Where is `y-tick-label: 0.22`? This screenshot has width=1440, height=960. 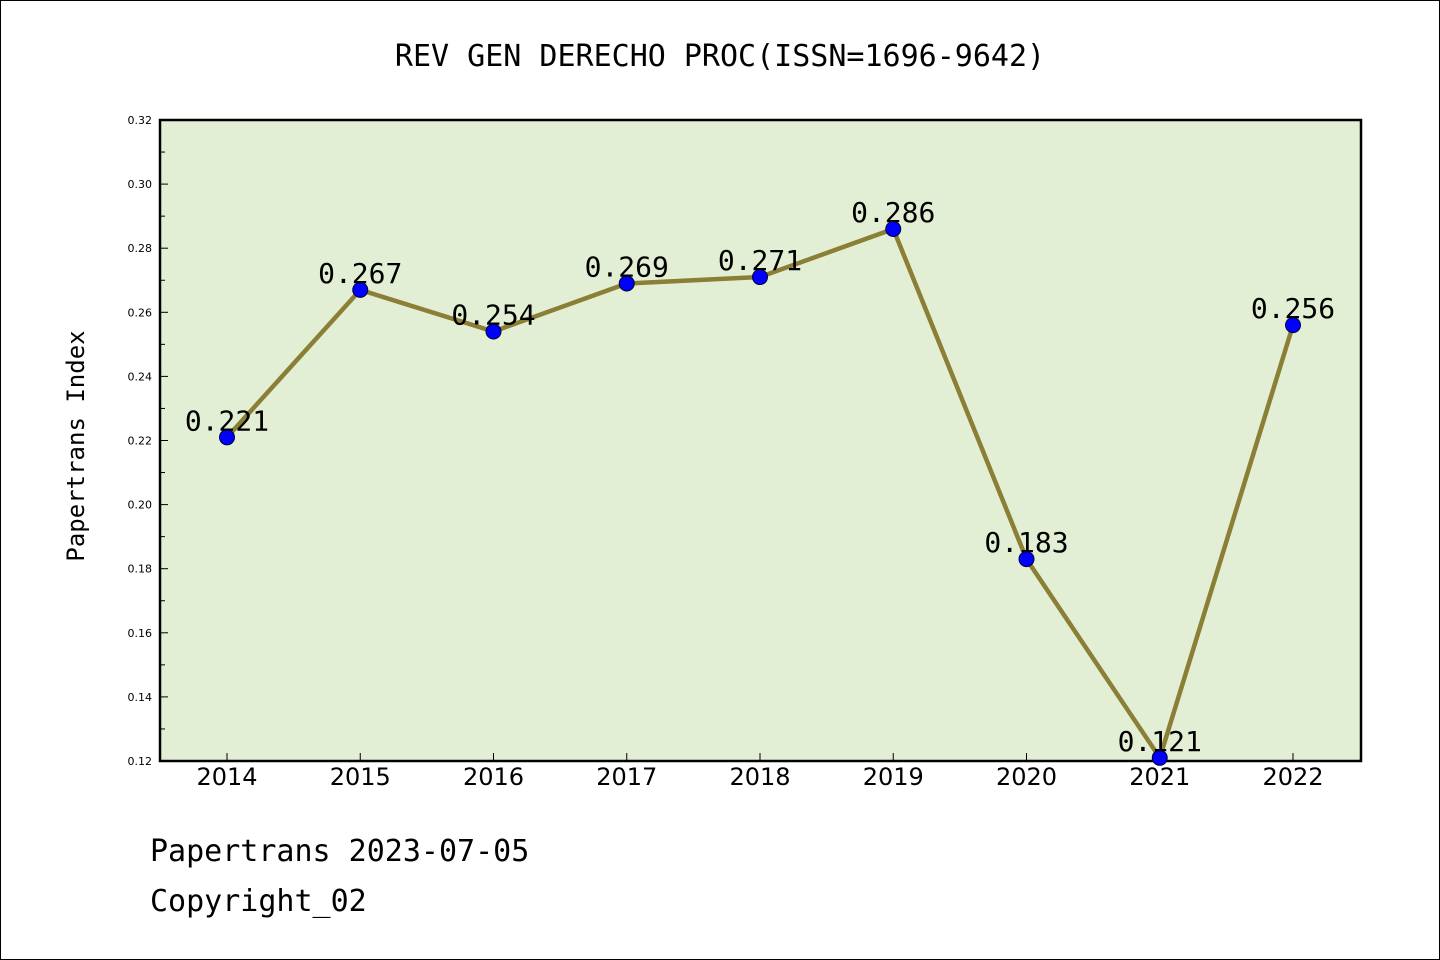
y-tick-label: 0.22 is located at coordinates (140, 441).